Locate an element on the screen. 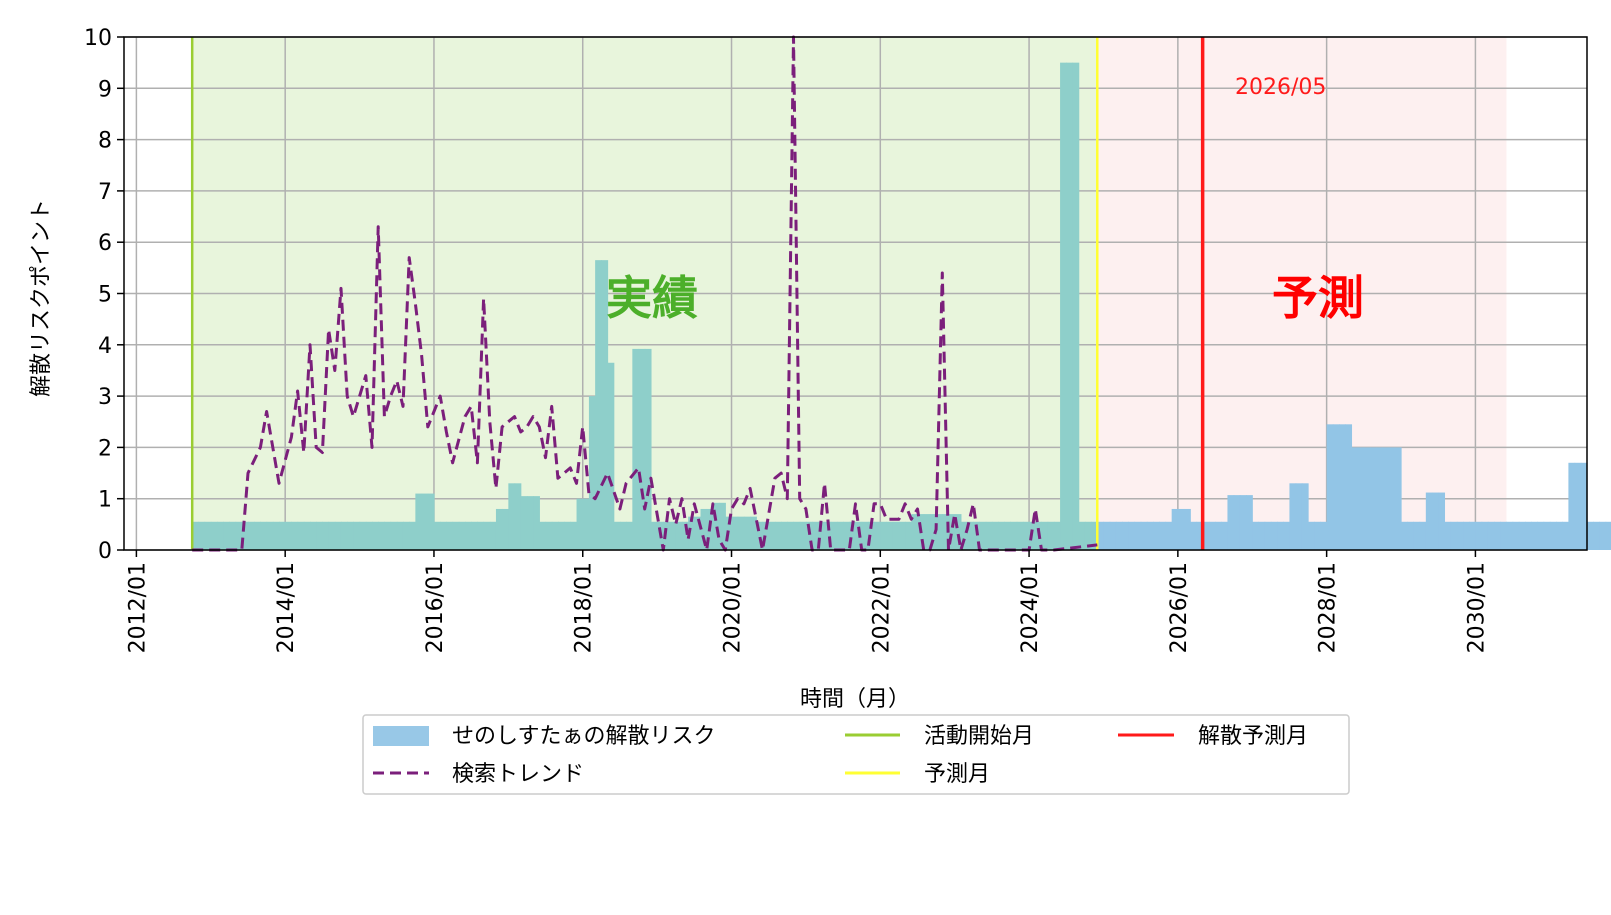 The height and width of the screenshot is (915, 1611). actual-region-label: 実績 is located at coordinates (652, 298).